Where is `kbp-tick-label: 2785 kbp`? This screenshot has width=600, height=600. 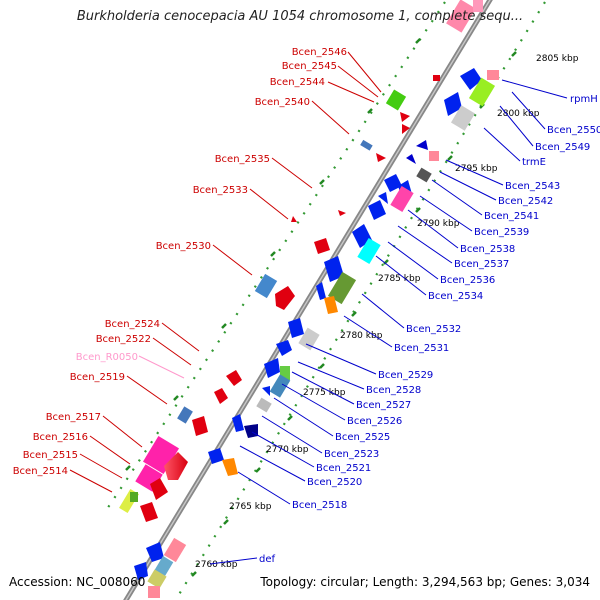 kbp-tick-label: 2785 kbp is located at coordinates (399, 279).